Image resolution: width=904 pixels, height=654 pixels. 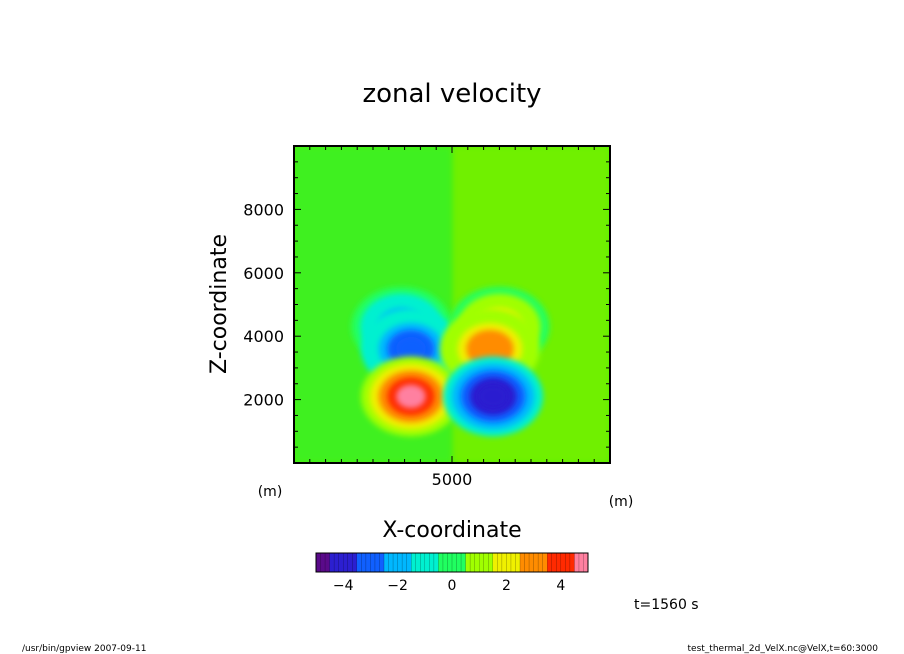 What do you see at coordinates (560, 586) in the screenshot?
I see `colorbar-tick-label: 4` at bounding box center [560, 586].